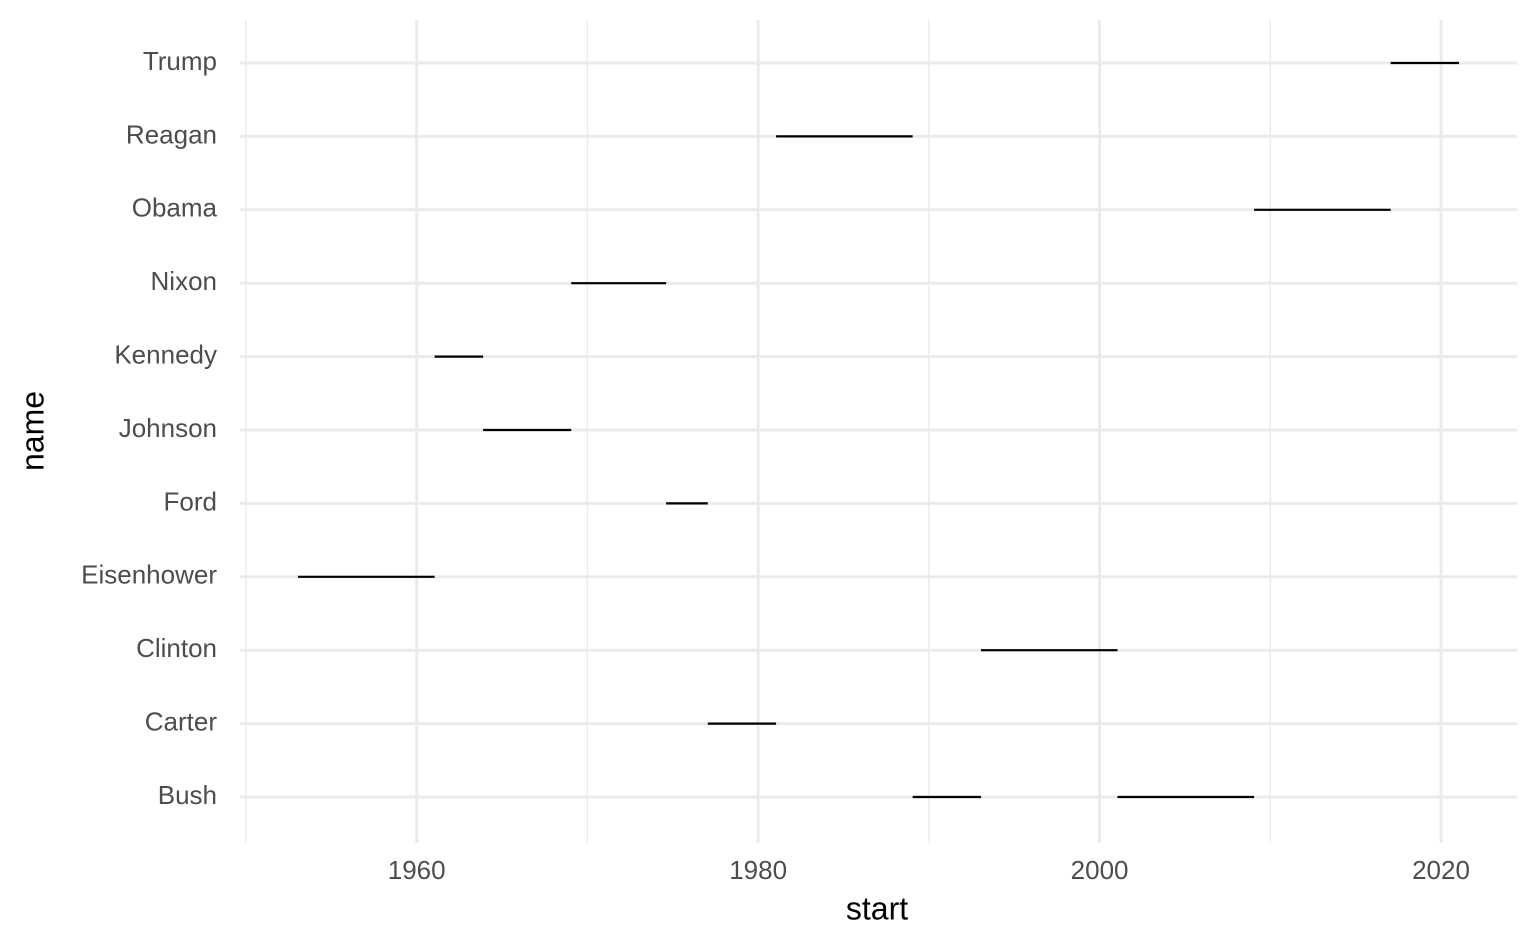 The width and height of the screenshot is (1536, 949). What do you see at coordinates (149, 575) in the screenshot?
I see `y-tick-label: Eisenhower` at bounding box center [149, 575].